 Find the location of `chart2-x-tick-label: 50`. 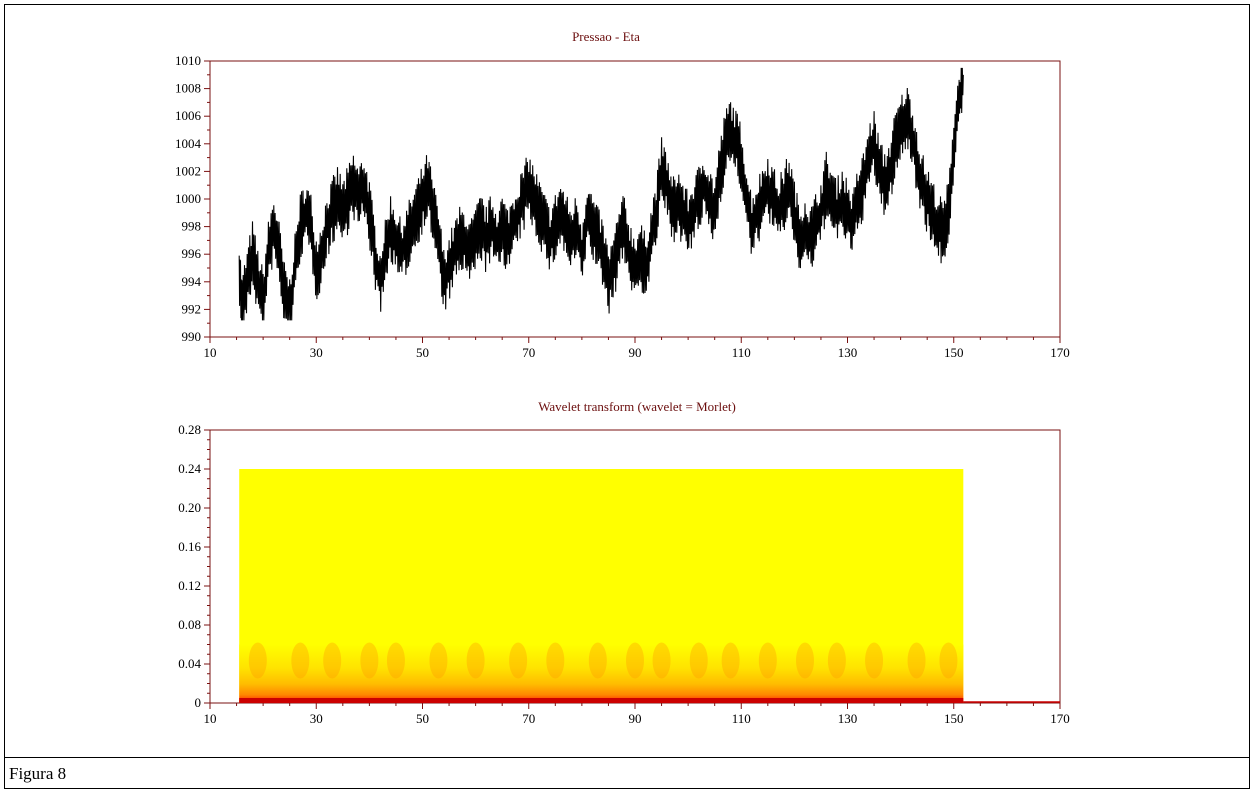

chart2-x-tick-label: 50 is located at coordinates (422, 718).